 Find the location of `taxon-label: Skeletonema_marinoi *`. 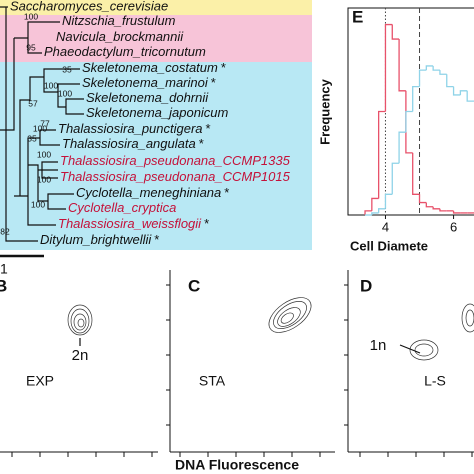

taxon-label: Skeletonema_marinoi * is located at coordinates (149, 82).